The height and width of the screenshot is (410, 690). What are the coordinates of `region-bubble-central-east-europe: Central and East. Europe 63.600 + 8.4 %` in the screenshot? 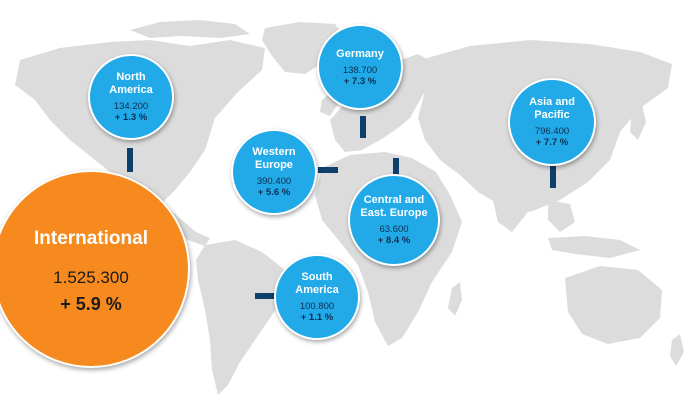 It's located at (394, 220).